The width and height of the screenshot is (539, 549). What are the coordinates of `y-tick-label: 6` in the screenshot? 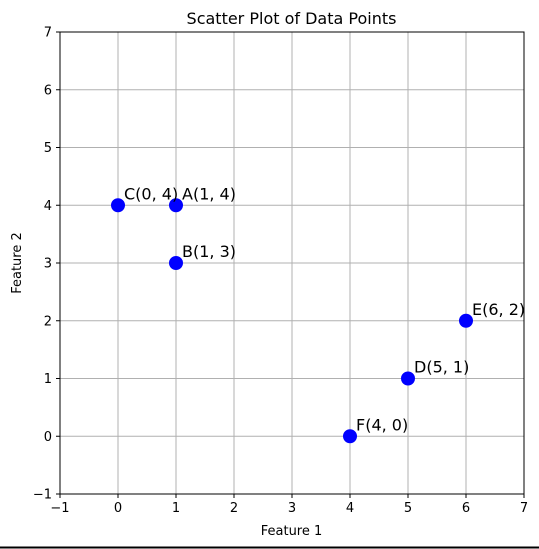 It's located at (48, 90).